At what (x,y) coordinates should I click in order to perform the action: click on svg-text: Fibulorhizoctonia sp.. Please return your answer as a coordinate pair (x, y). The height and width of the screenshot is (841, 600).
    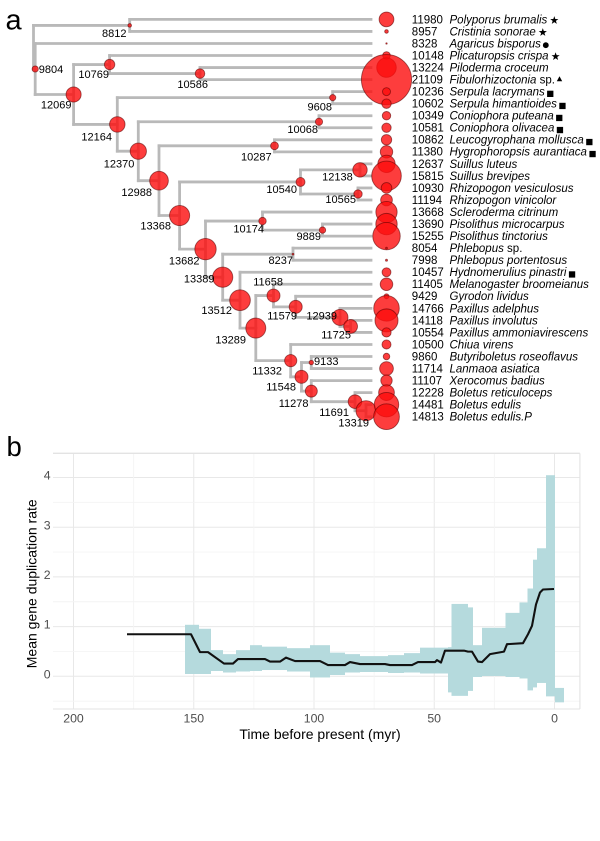
    Looking at the image, I should click on (502, 81).